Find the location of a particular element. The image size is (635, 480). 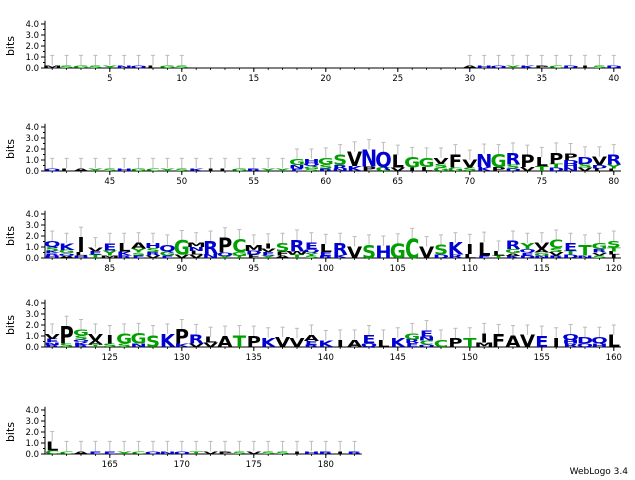

logo-letter: H is located at coordinates (570, 166).